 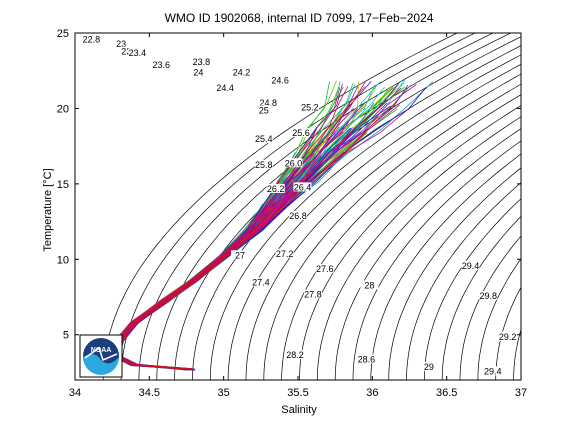 What do you see at coordinates (224, 393) in the screenshot?
I see `x-tick-label: 35` at bounding box center [224, 393].